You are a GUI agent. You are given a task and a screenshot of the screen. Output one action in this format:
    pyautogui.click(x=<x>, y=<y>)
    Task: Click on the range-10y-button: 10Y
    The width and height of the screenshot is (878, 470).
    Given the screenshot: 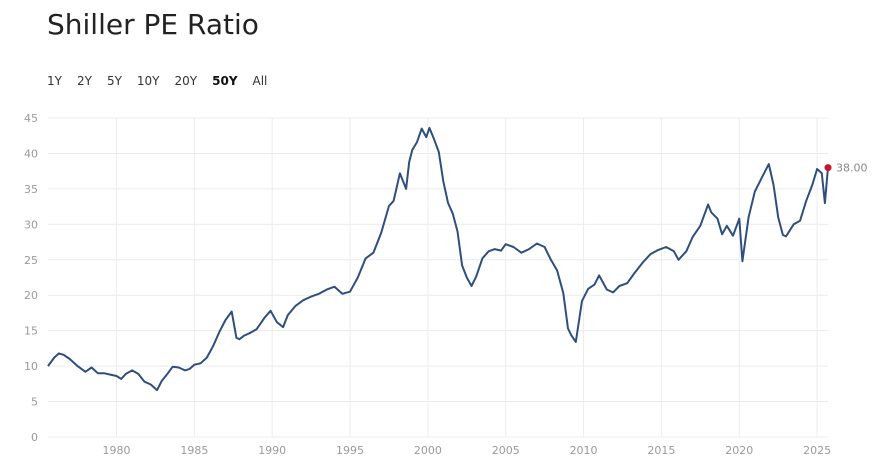 What is the action you would take?
    pyautogui.click(x=148, y=81)
    